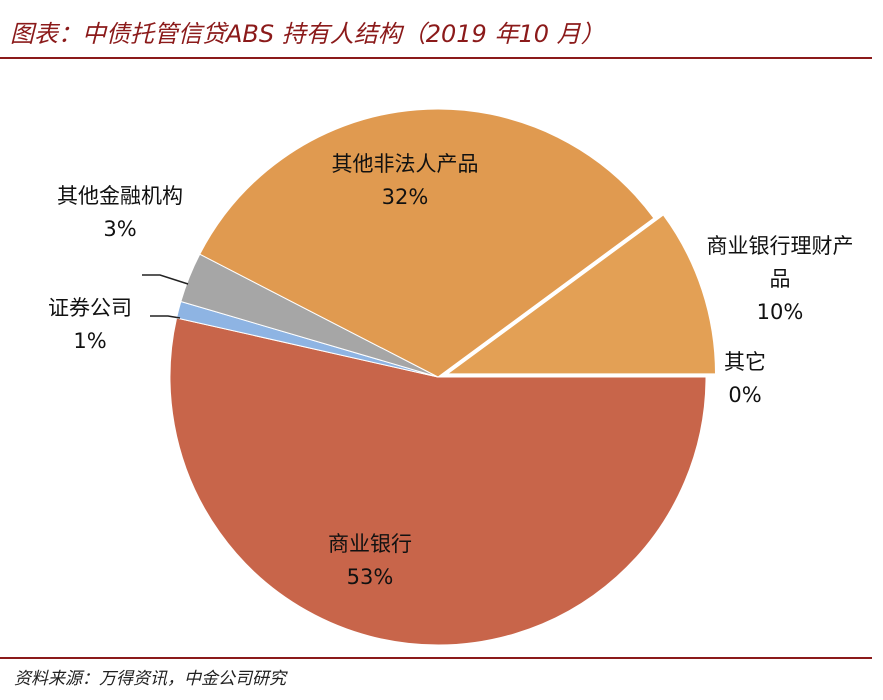 This screenshot has width=883, height=700. Describe the element at coordinates (120, 213) in the screenshot. I see `slice-label: 其他金融机构 3%` at that location.